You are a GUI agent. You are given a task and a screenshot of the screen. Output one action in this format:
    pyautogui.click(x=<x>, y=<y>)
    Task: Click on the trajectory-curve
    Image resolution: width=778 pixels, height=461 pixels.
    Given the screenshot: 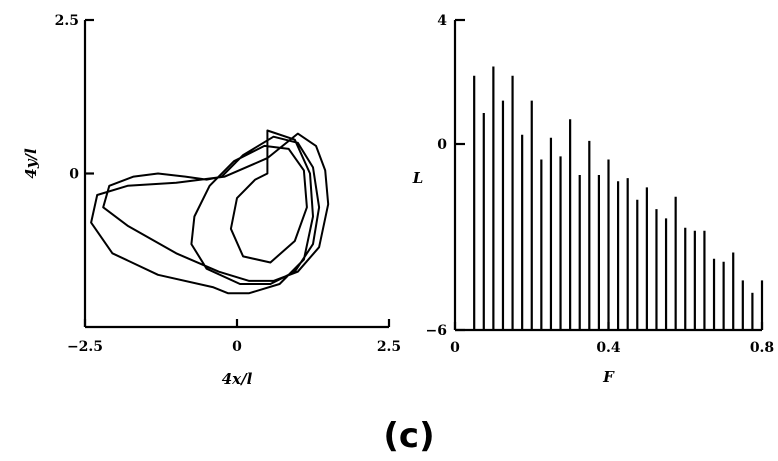 What is the action you would take?
    pyautogui.click(x=210, y=212)
    